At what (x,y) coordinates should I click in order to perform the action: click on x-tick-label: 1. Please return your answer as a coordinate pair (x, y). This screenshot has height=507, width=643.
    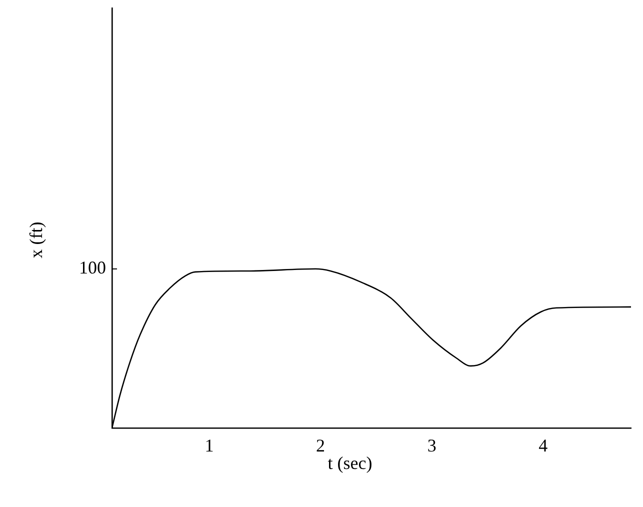
    Looking at the image, I should click on (209, 446).